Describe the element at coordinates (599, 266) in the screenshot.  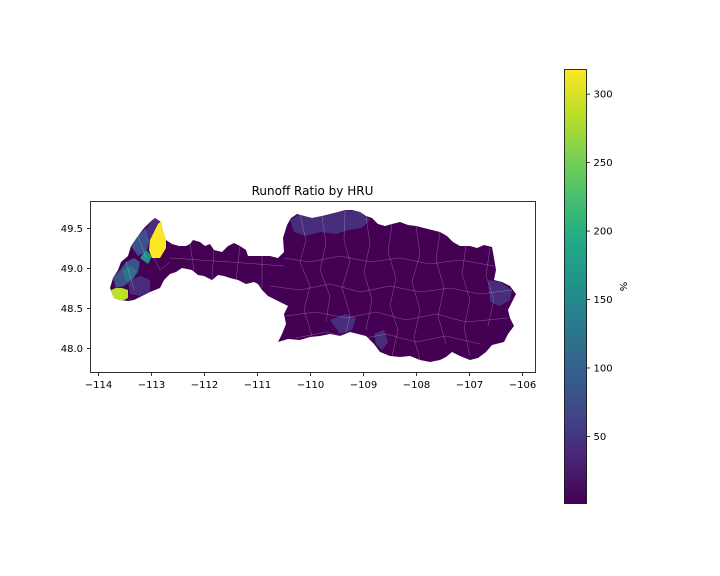
I see `colorbar-ticks: 50 100 150 200 250 300` at that location.